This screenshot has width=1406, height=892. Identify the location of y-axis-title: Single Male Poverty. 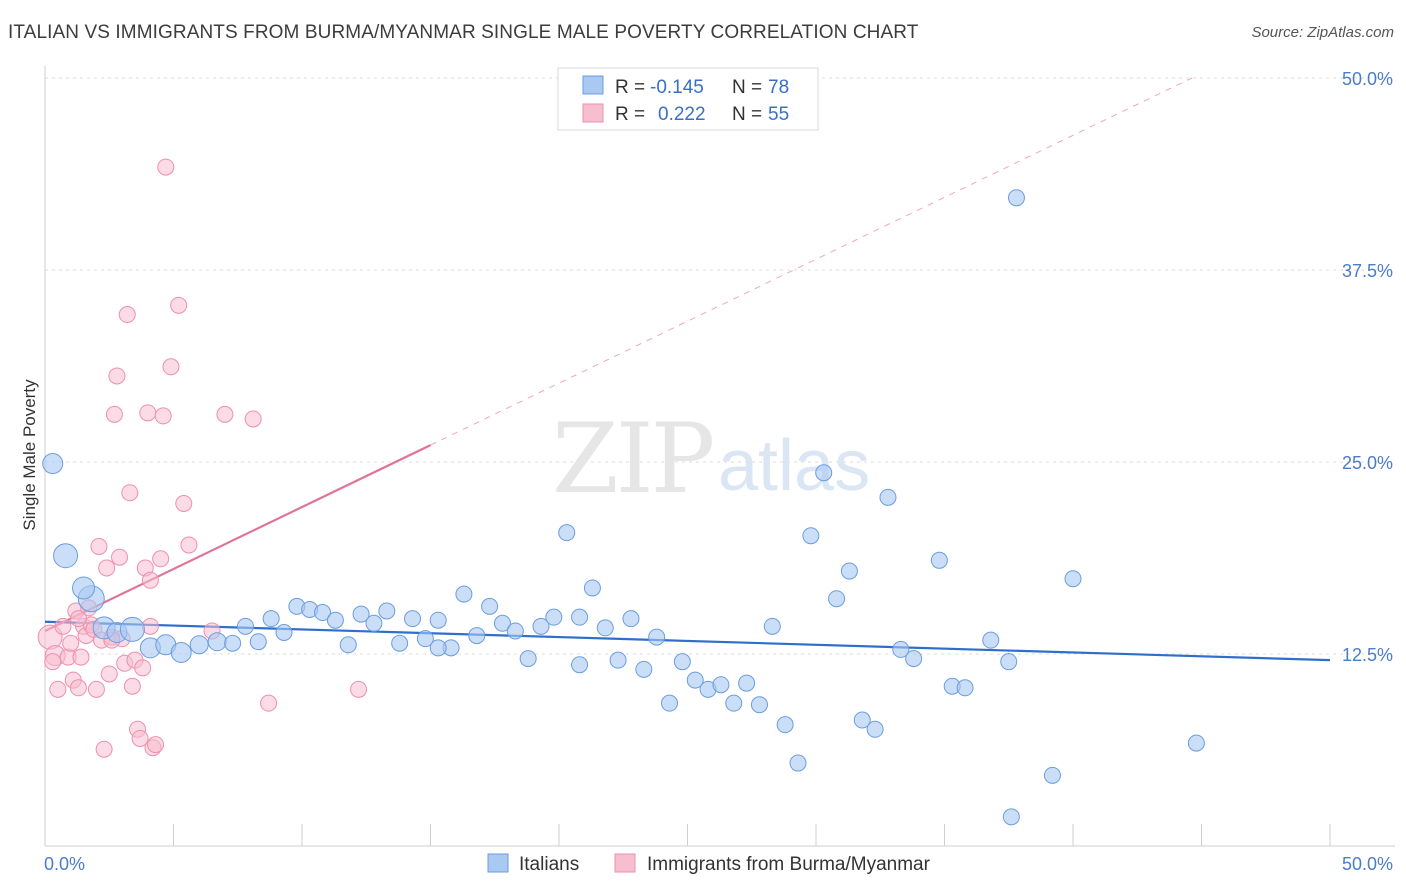
(29, 455).